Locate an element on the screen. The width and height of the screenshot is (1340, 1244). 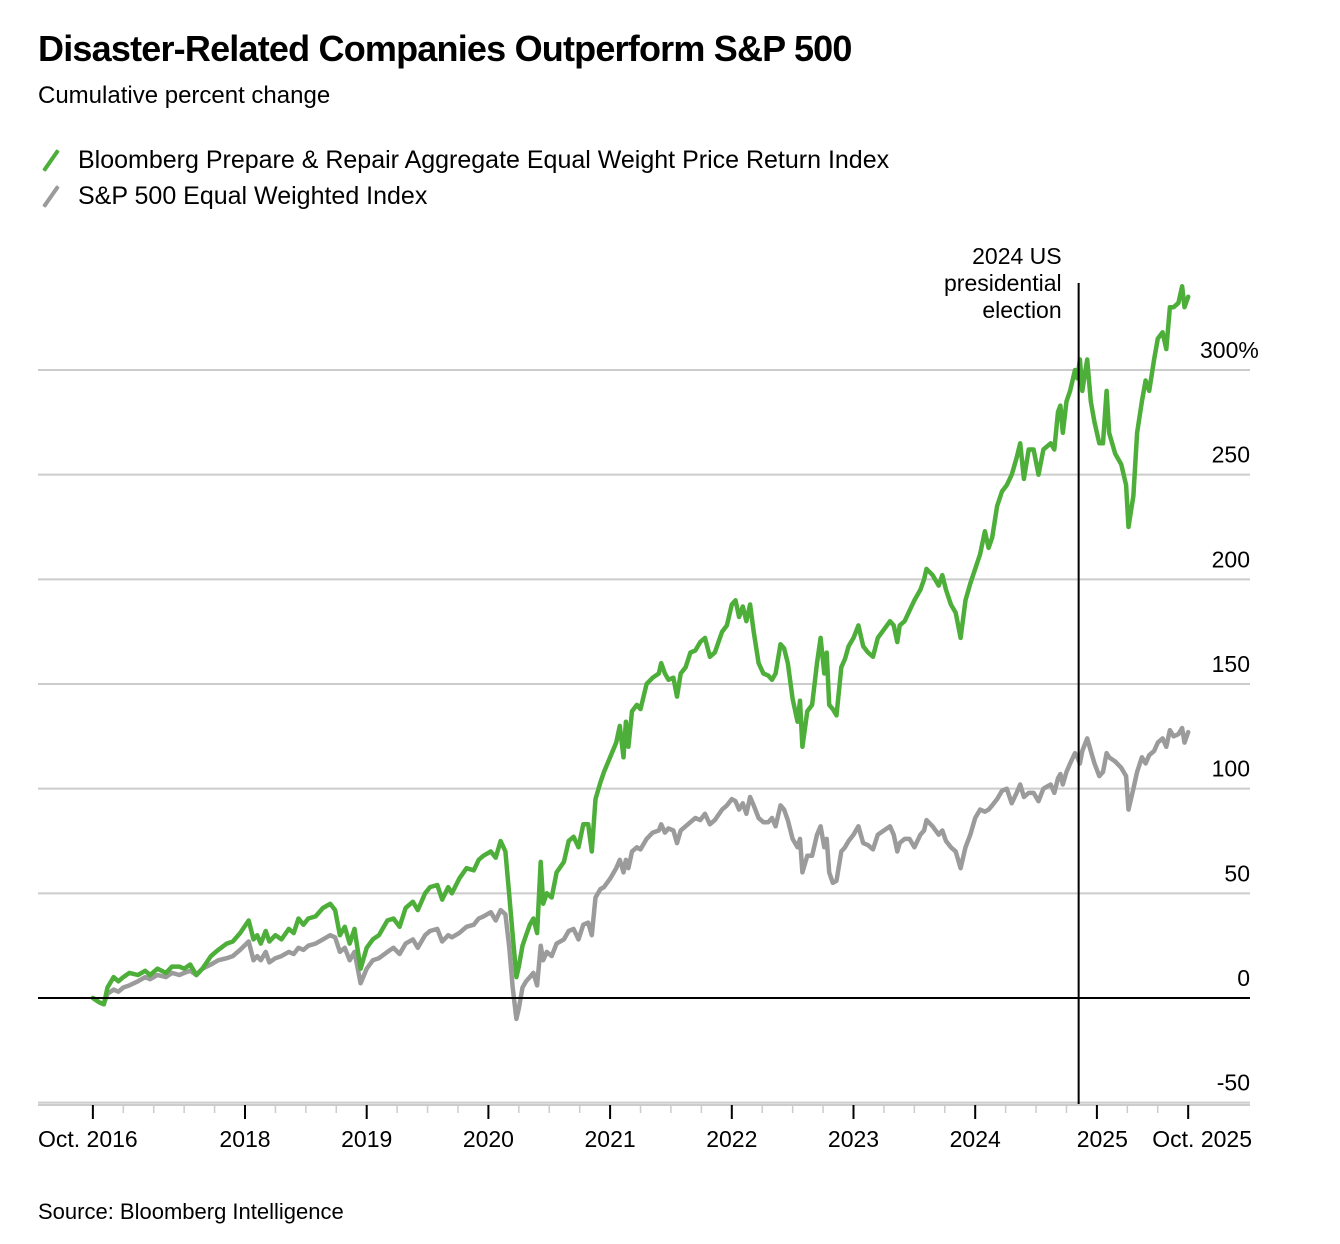
x-tick-label: 2023 is located at coordinates (853, 1139).